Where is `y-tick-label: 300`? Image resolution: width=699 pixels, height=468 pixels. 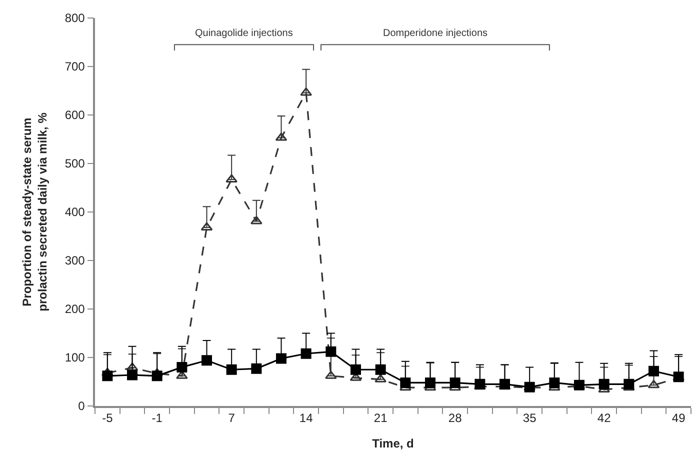
y-tick-label: 300 is located at coordinates (75, 261).